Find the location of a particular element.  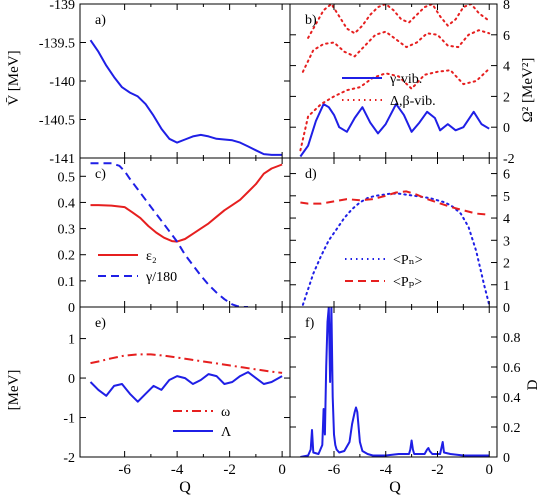

legend-label: Δ,β-vib. is located at coordinates (413, 101).